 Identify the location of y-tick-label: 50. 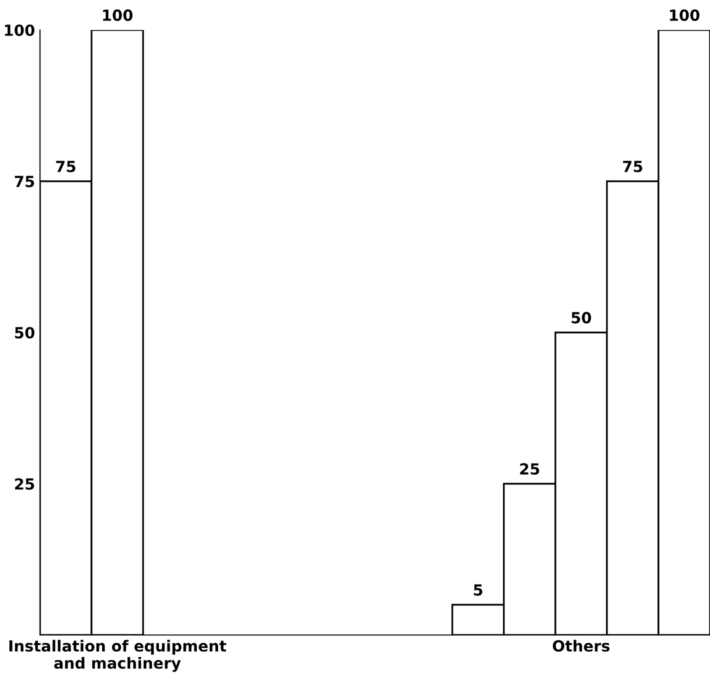
(24, 332).